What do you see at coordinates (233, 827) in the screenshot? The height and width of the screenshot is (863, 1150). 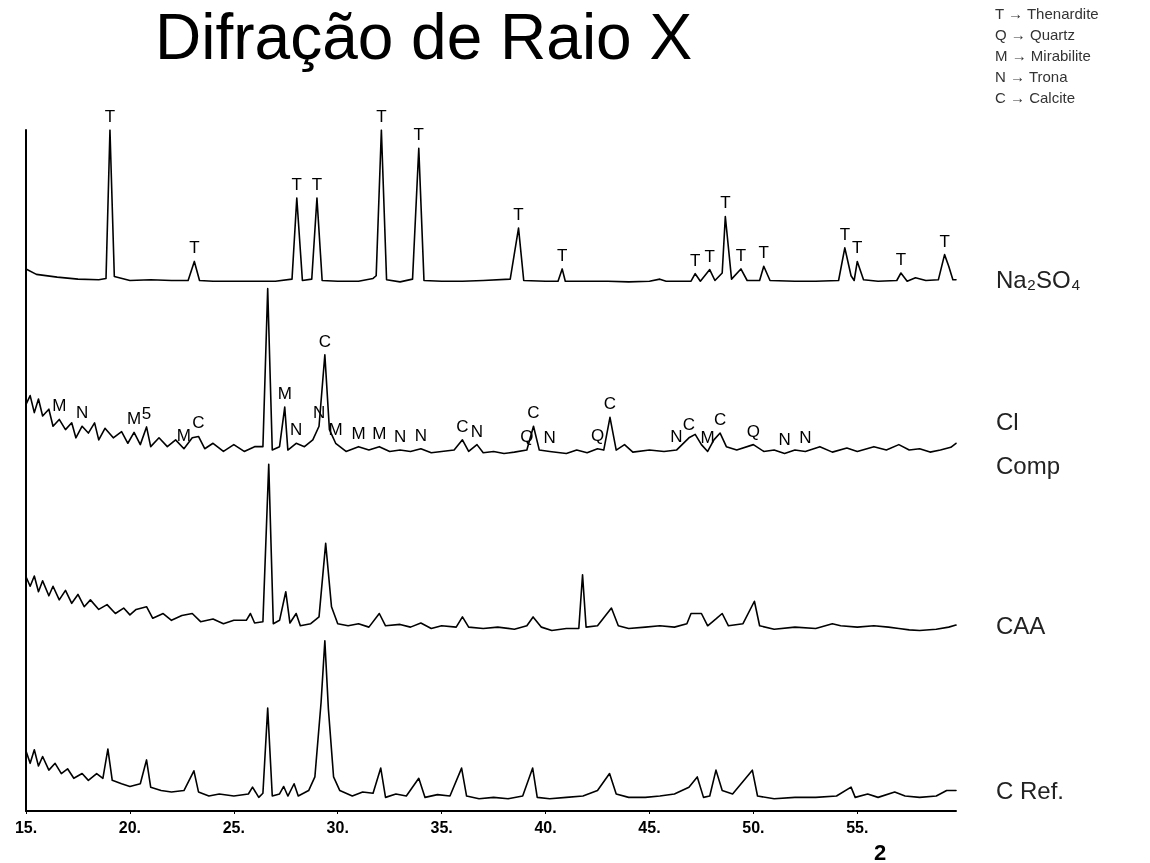 I see `x-tick-label: 25.` at bounding box center [233, 827].